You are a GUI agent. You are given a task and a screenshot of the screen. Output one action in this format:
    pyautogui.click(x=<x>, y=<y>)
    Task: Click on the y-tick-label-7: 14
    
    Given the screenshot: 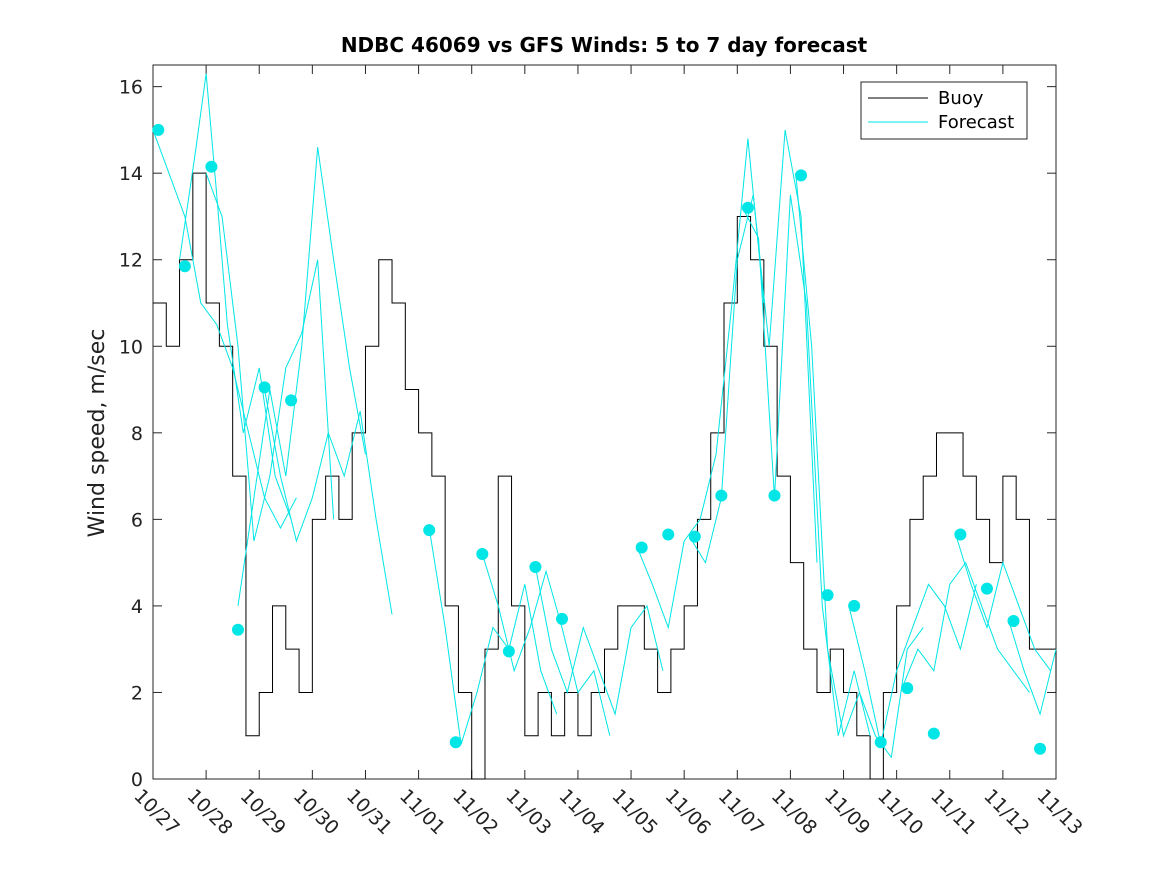 What is the action you would take?
    pyautogui.click(x=131, y=174)
    